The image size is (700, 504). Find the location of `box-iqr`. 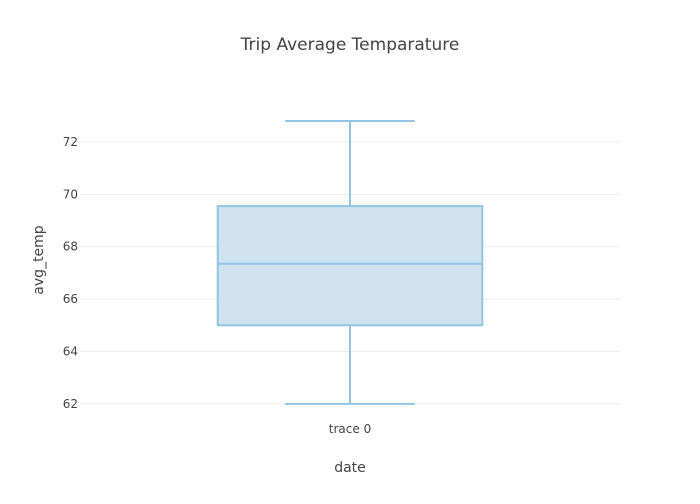

box-iqr is located at coordinates (350, 266).